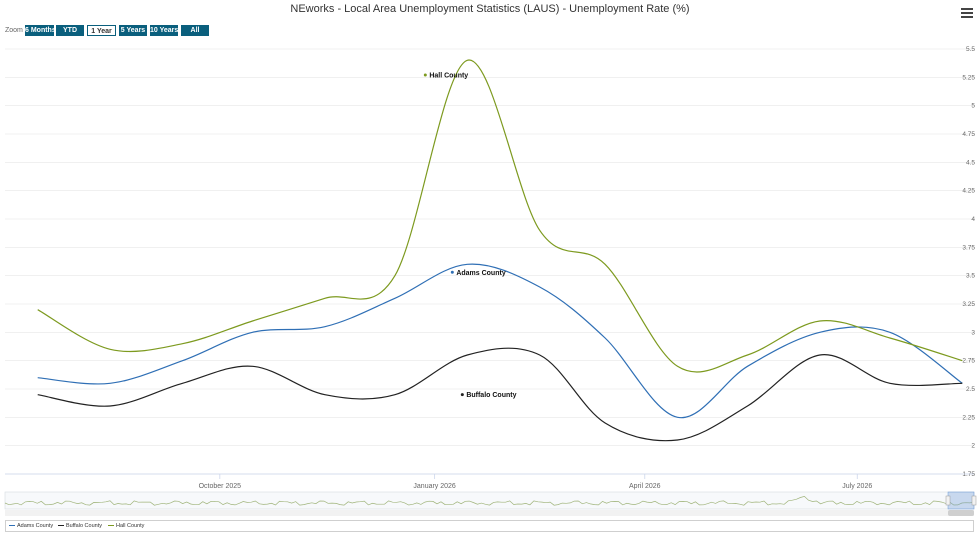 The image size is (980, 551). I want to click on zoom-ytd-button: YTD, so click(70, 30).